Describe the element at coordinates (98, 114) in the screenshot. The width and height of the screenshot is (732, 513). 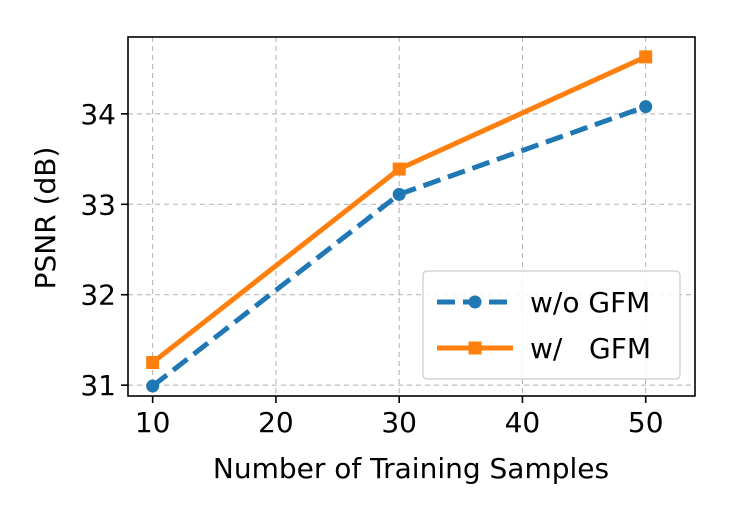
I see `y-tick-label: 34` at that location.